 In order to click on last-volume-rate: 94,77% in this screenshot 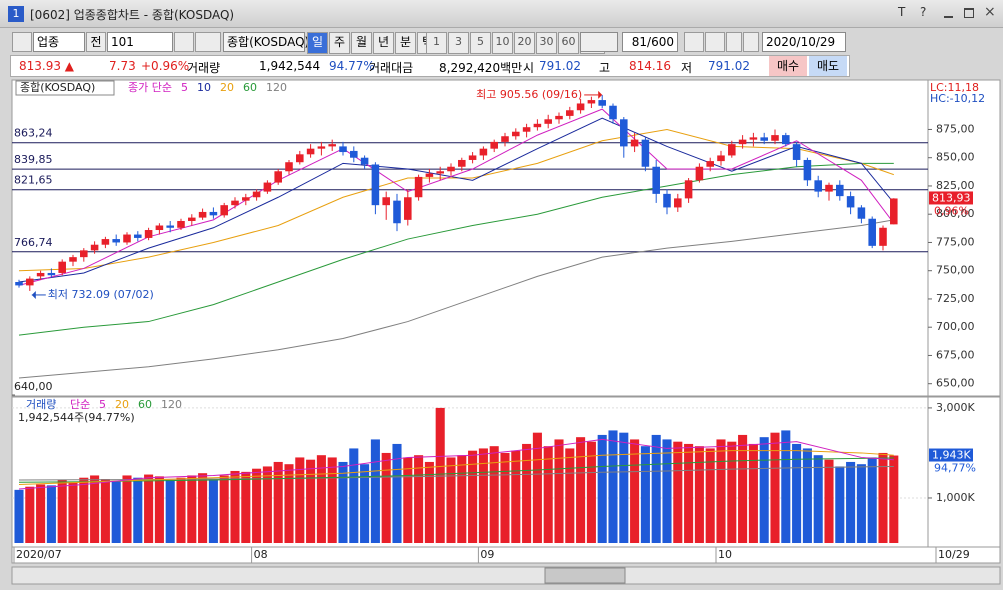, I will do `click(955, 468)`.